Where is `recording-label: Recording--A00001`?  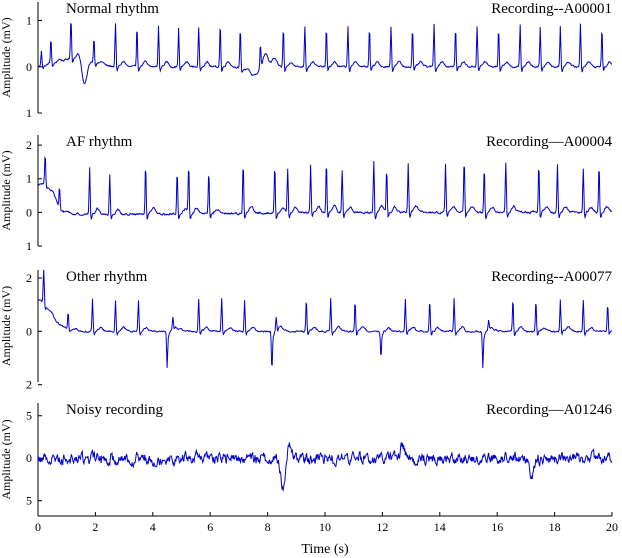
recording-label: Recording--A00001 is located at coordinates (551, 9).